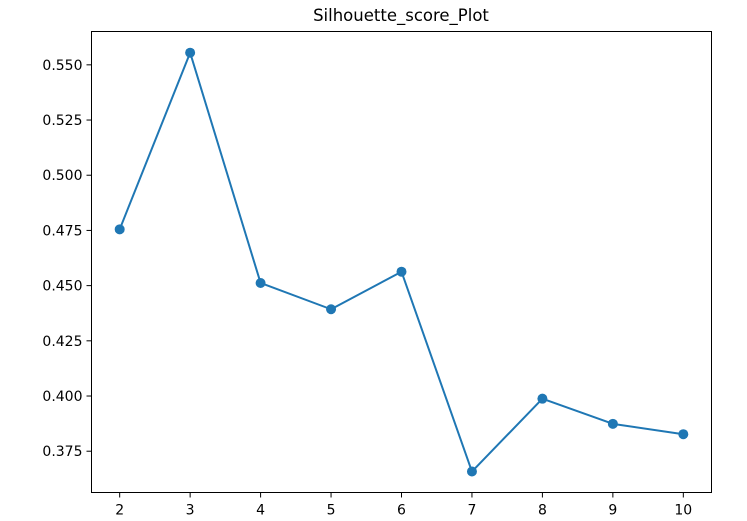 The width and height of the screenshot is (747, 521). I want to click on y-tick-label: 0.375, so click(62, 452).